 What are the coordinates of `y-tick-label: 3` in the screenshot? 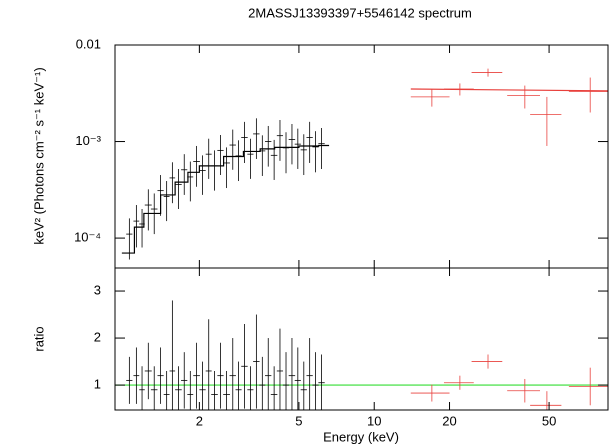 It's located at (97, 289).